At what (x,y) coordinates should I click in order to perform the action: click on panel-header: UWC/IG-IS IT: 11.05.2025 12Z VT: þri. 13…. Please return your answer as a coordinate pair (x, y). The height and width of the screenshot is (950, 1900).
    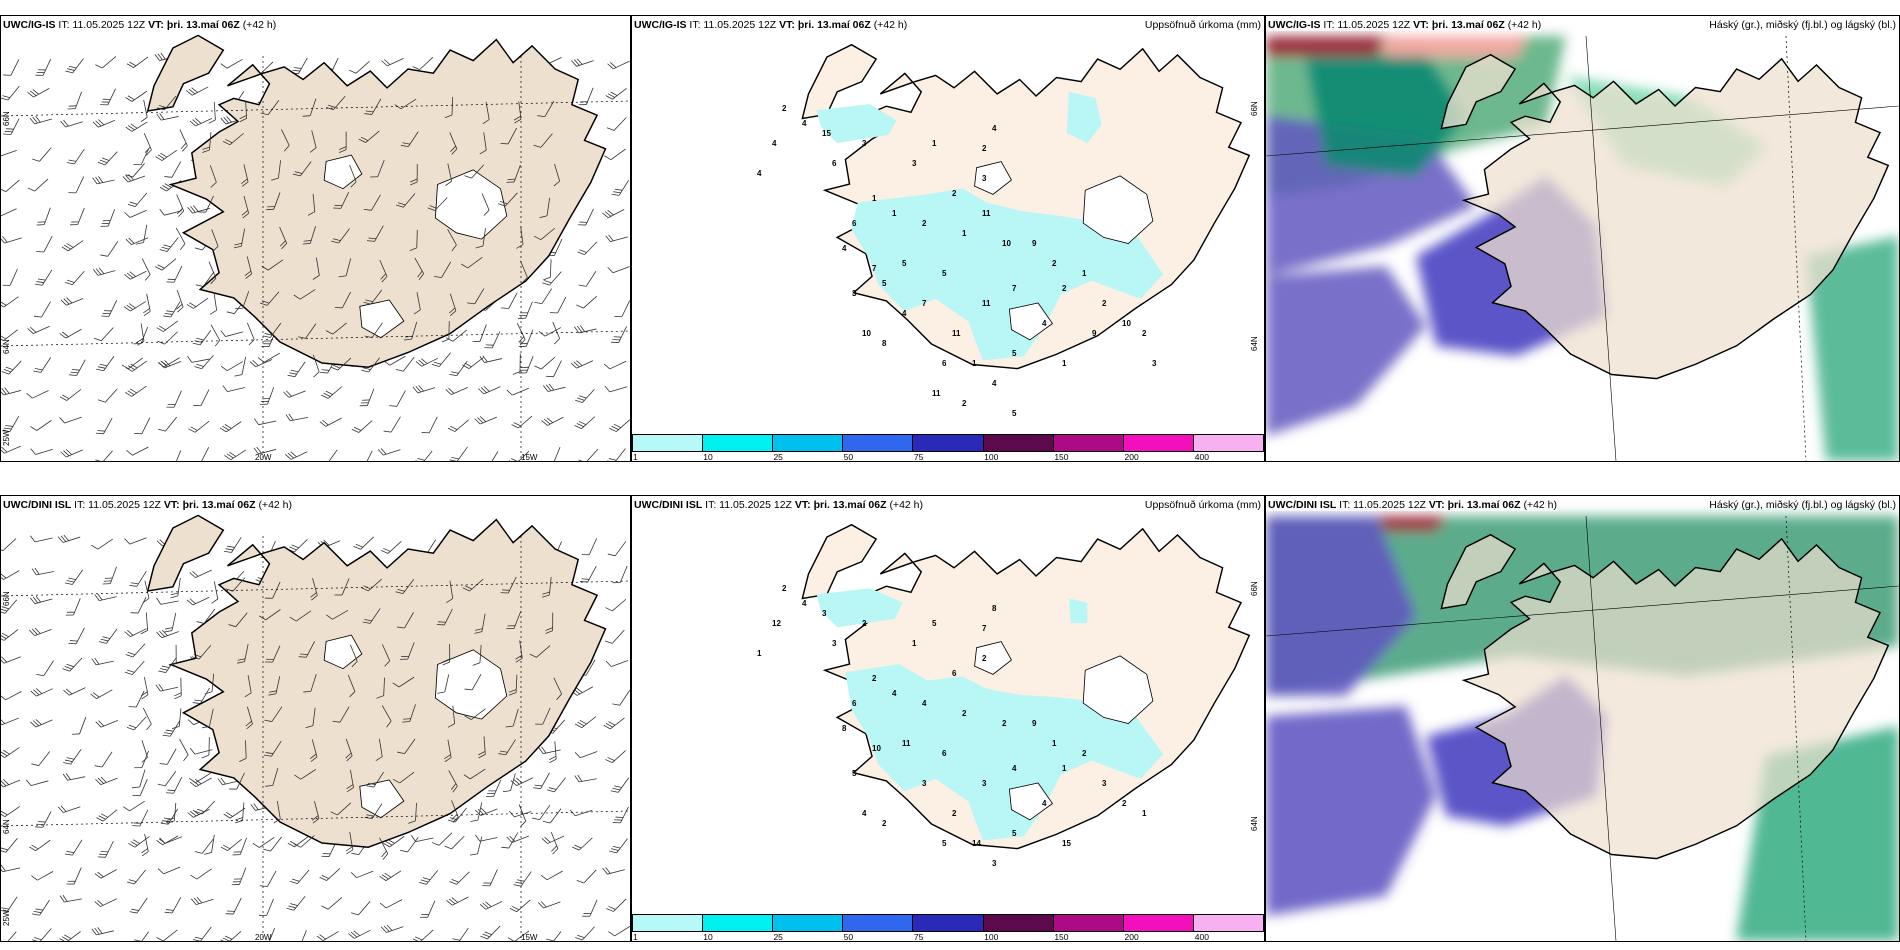
    Looking at the image, I should click on (1405, 25).